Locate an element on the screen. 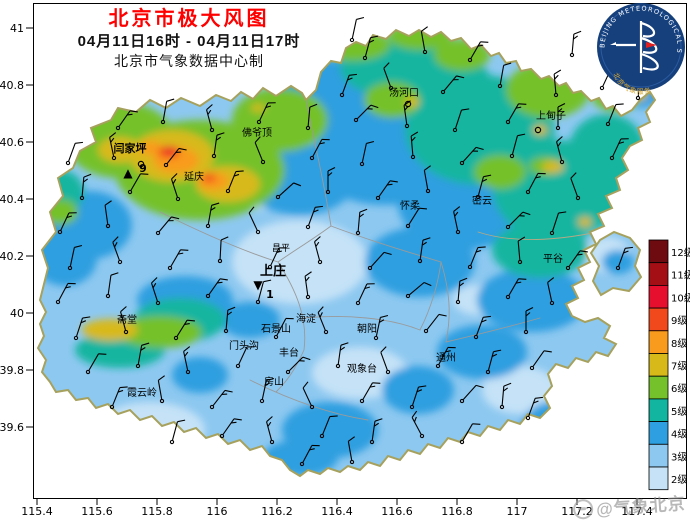  legend-label: 5级 is located at coordinates (679, 412).